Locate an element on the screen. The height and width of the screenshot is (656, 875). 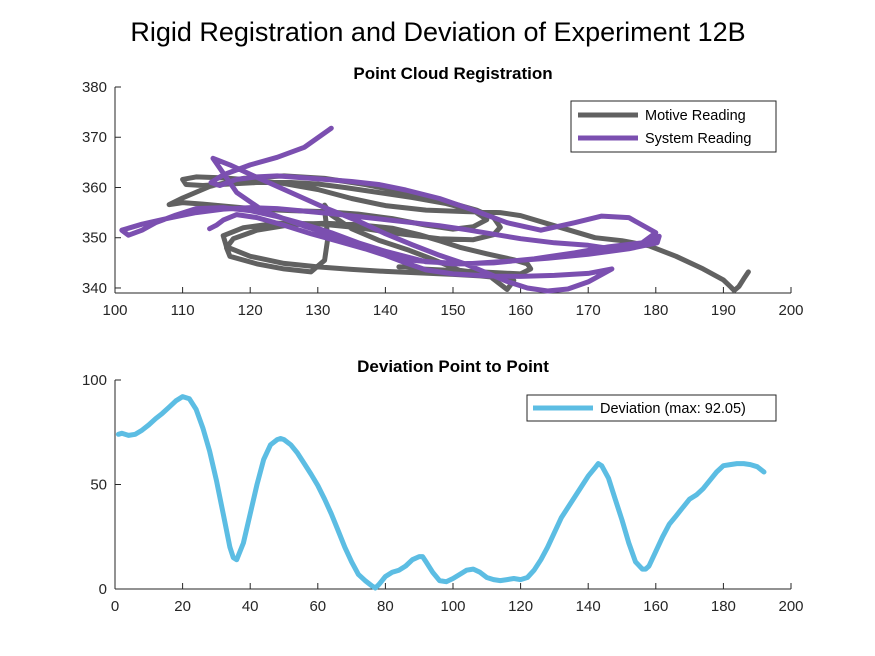
point-cloud-registration-title: Point Cloud Registration is located at coordinates (452, 73).